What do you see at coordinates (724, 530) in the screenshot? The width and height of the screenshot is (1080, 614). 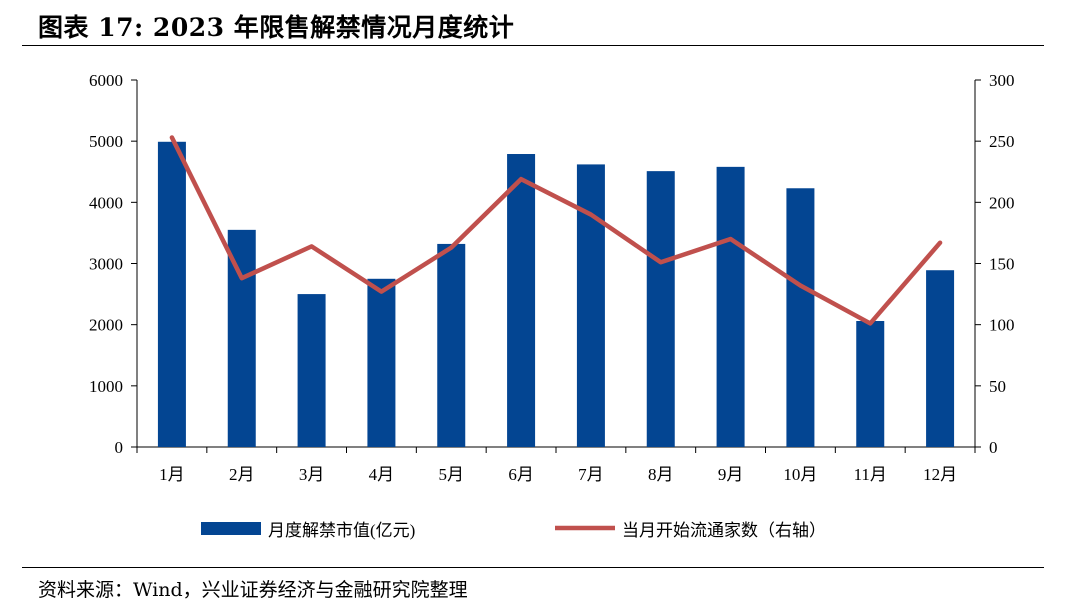 I see `legend-label-line: 当月开始流通家数（右轴）` at bounding box center [724, 530].